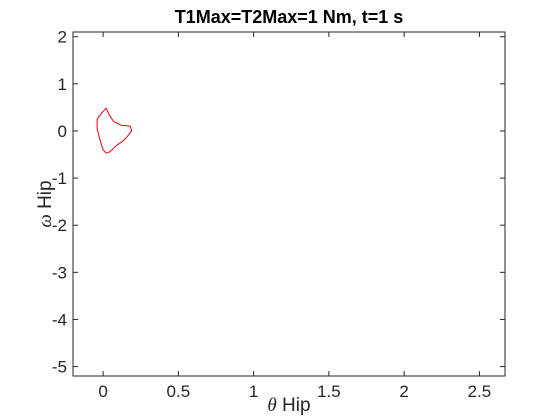 This screenshot has width=560, height=420. Describe the element at coordinates (59, 272) in the screenshot. I see `y-tick-label: -3` at that location.